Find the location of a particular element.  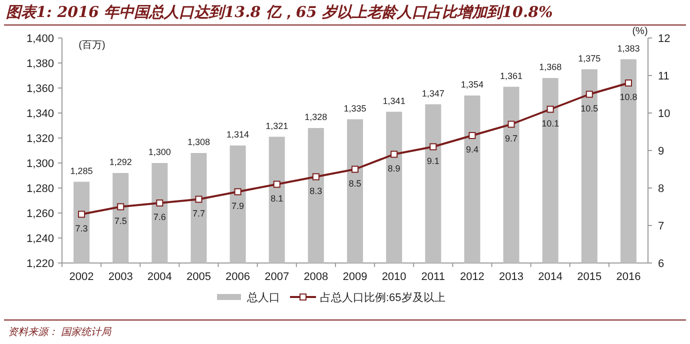

x-tick-label: 2014 is located at coordinates (550, 277).